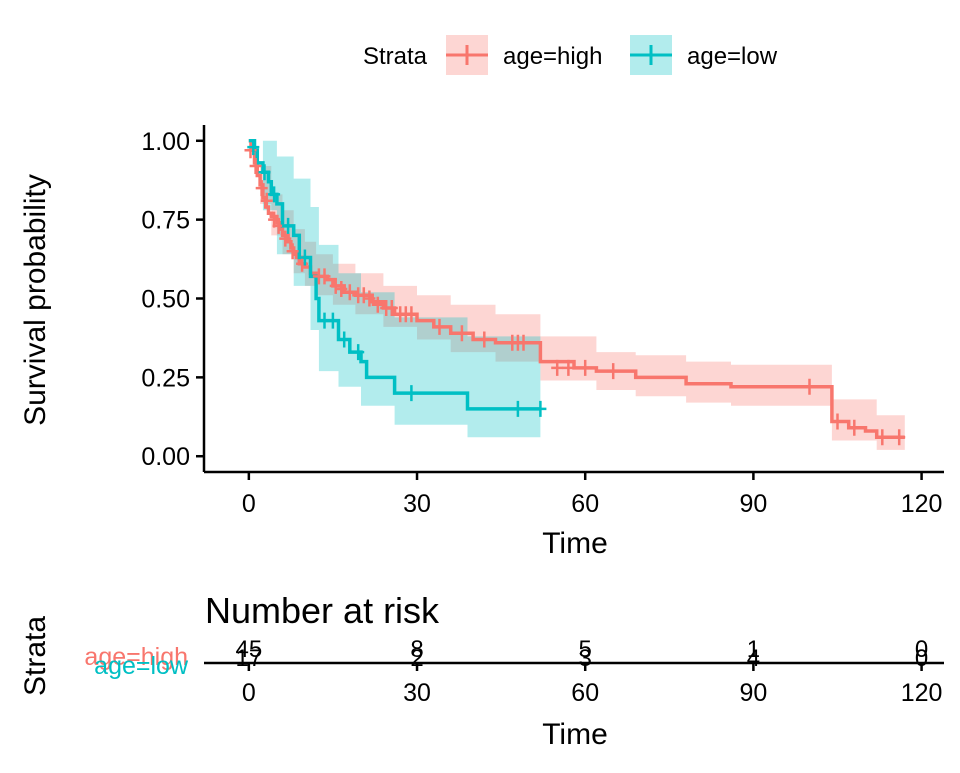 This screenshot has width=960, height=773. What do you see at coordinates (921, 649) in the screenshot?
I see `risk-cell-age-high: 0` at bounding box center [921, 649].